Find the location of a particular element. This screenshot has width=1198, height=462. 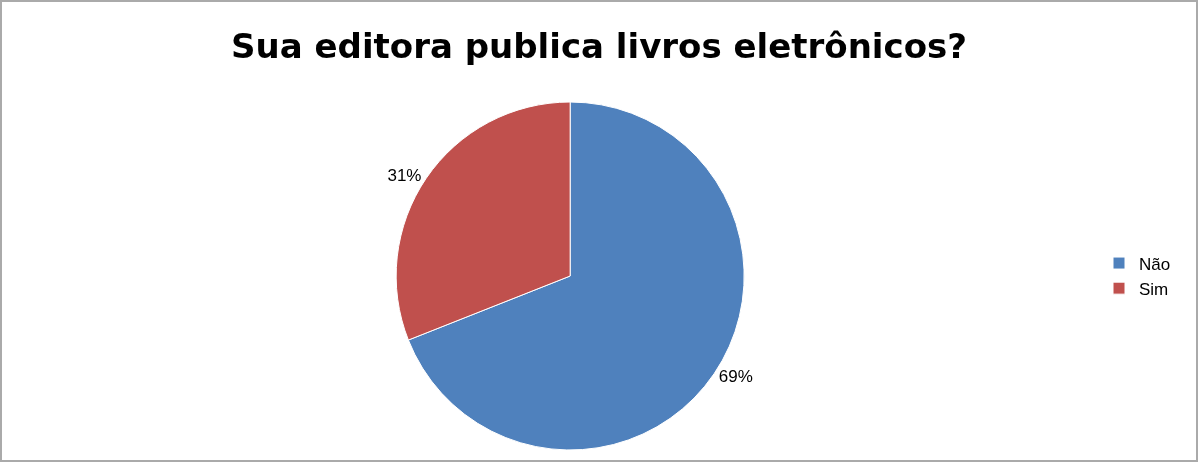

data-label: 31% is located at coordinates (404, 175).